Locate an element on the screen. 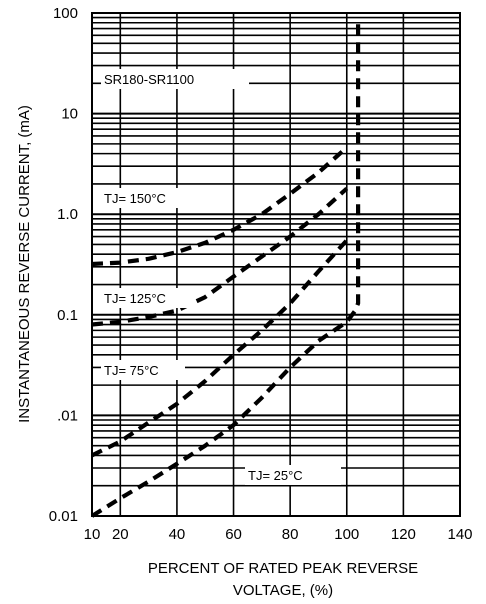  x-tick-label: 80 is located at coordinates (290, 534).